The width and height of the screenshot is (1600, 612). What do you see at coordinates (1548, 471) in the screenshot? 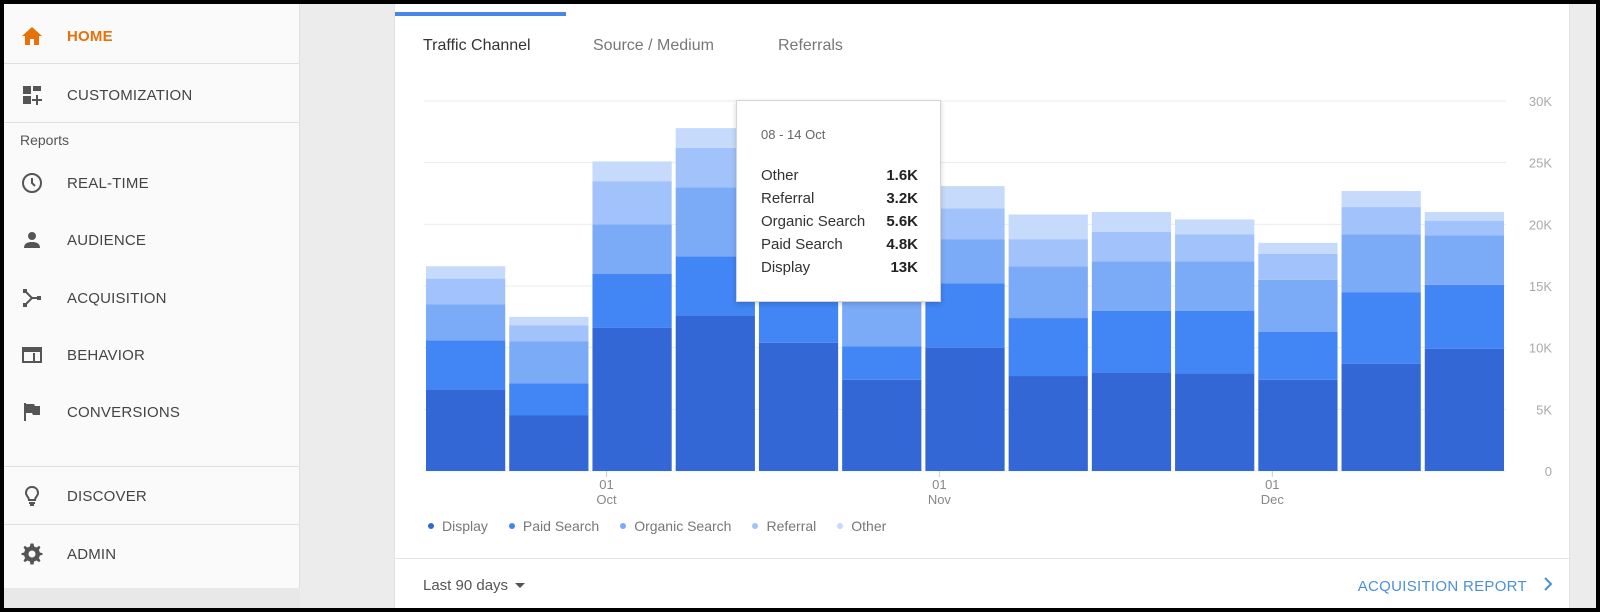
I see `y-tick-label: 0` at bounding box center [1548, 471].